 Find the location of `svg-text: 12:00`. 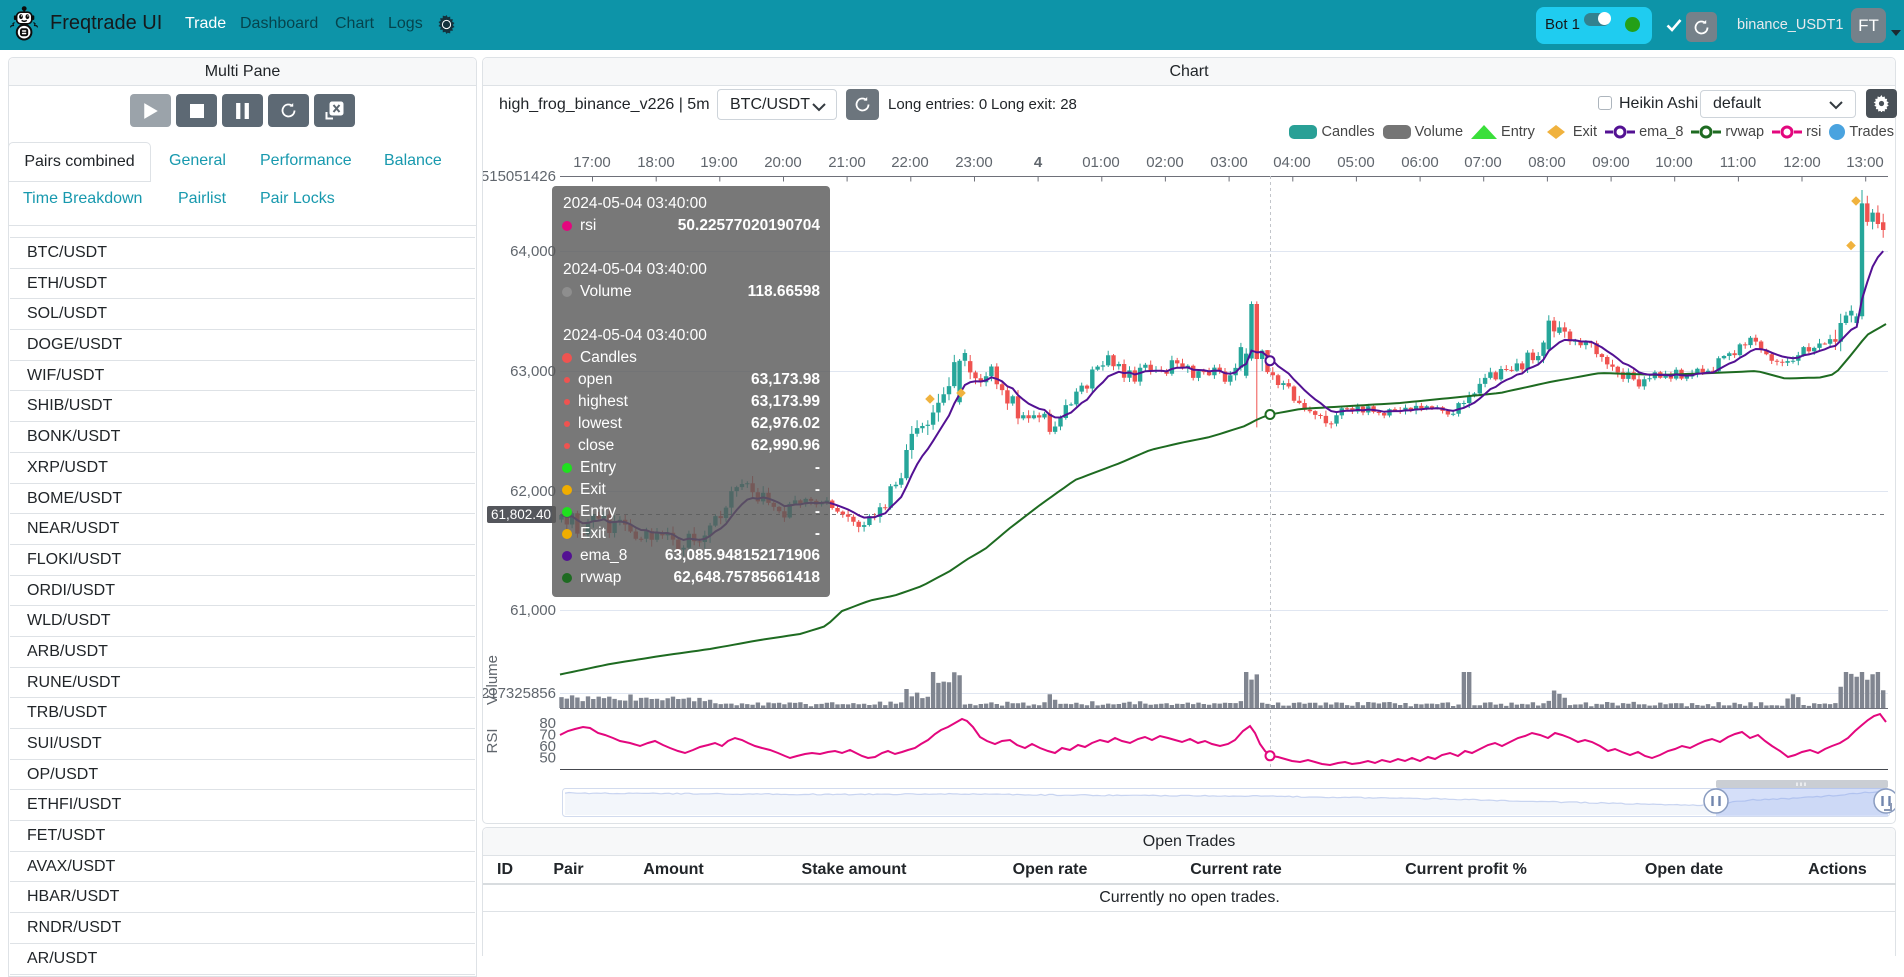

svg-text: 12:00 is located at coordinates (1802, 162).